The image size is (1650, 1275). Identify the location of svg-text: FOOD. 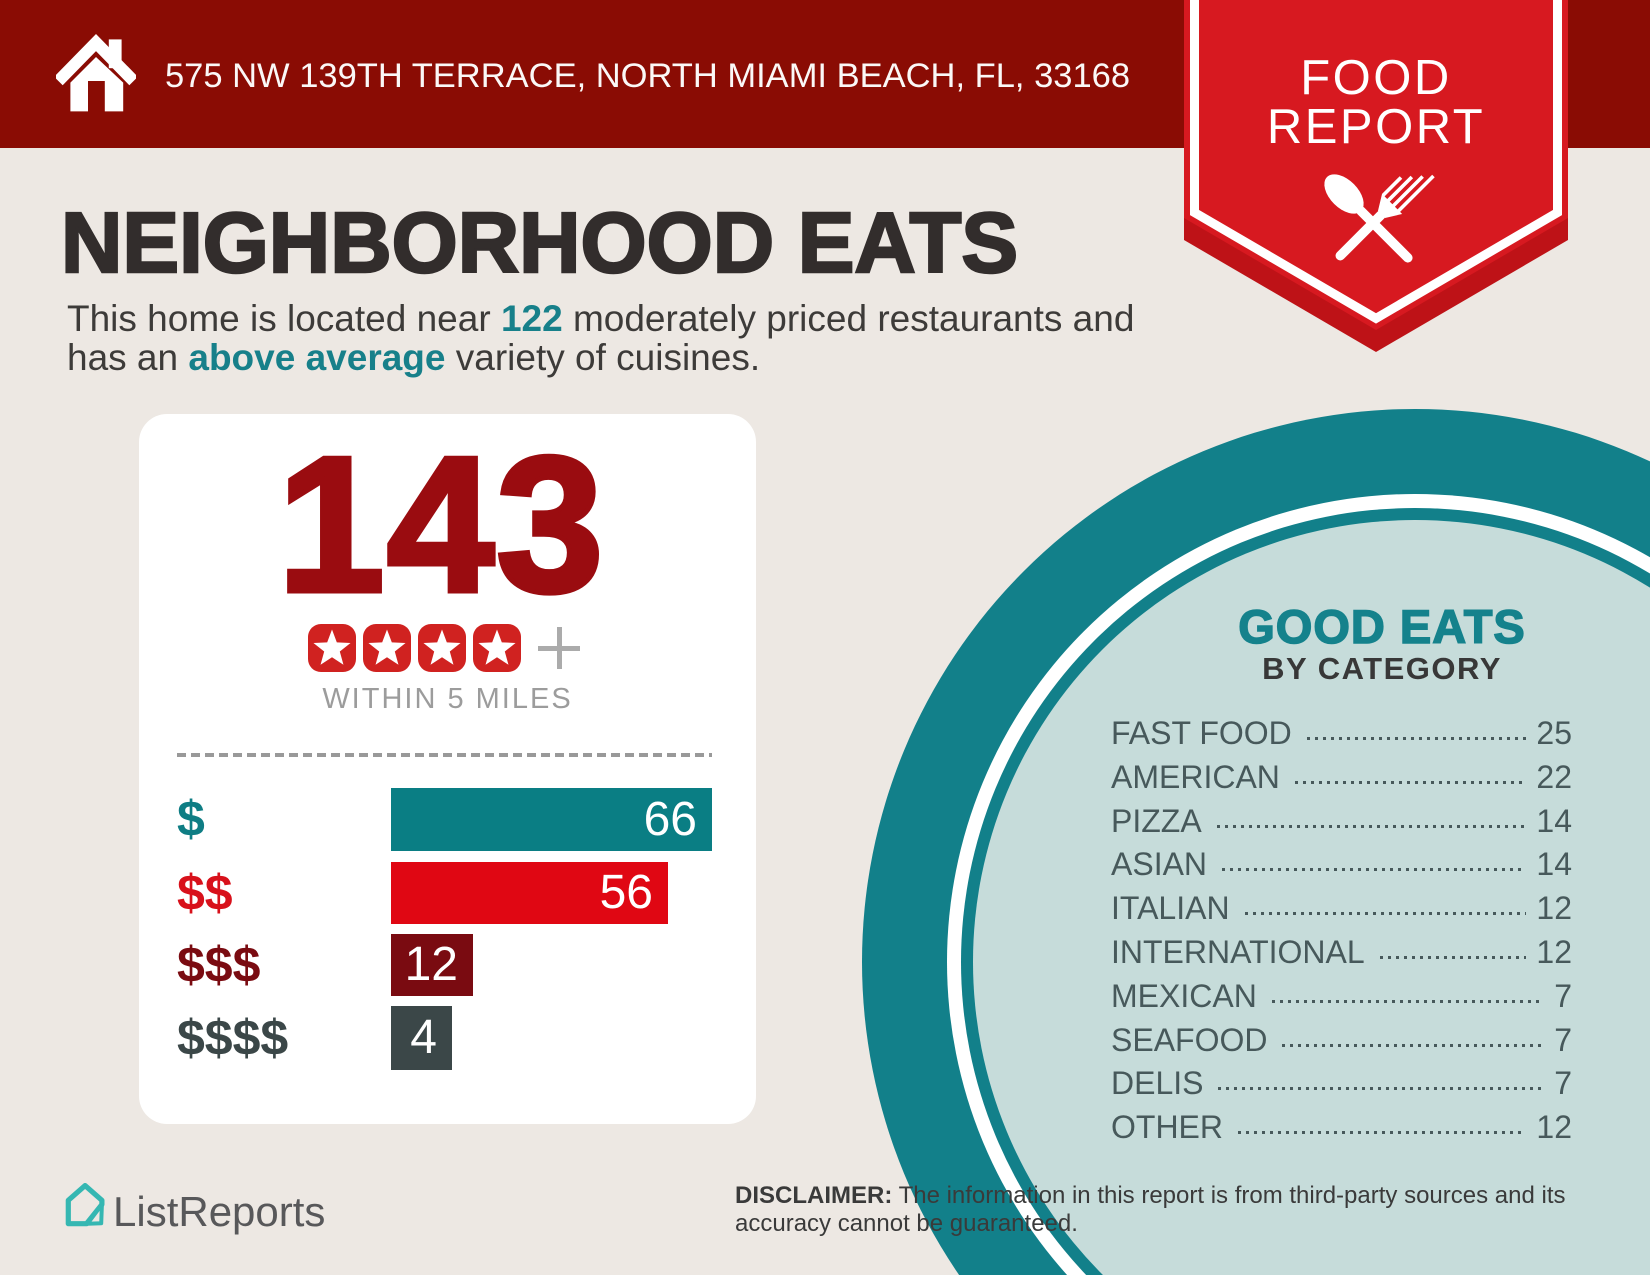
(1376, 78).